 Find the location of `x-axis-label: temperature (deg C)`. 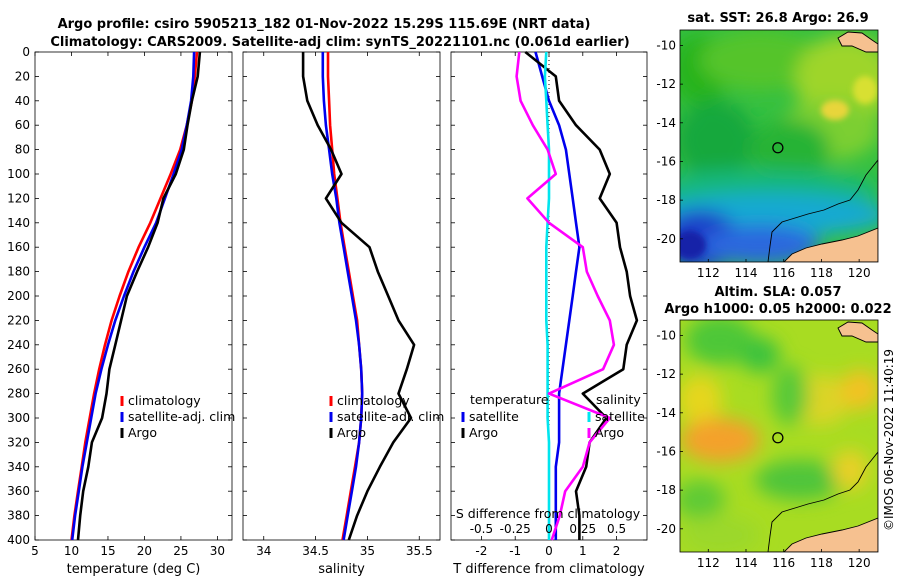

x-axis-label: temperature (deg C) is located at coordinates (134, 569).